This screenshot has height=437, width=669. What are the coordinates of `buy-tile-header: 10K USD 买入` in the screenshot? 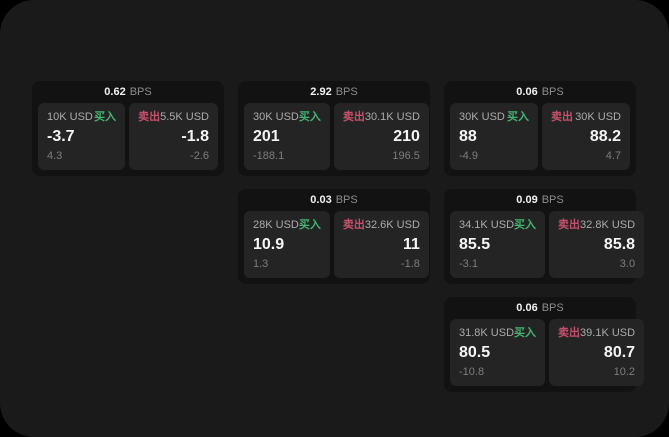 It's located at (81, 117).